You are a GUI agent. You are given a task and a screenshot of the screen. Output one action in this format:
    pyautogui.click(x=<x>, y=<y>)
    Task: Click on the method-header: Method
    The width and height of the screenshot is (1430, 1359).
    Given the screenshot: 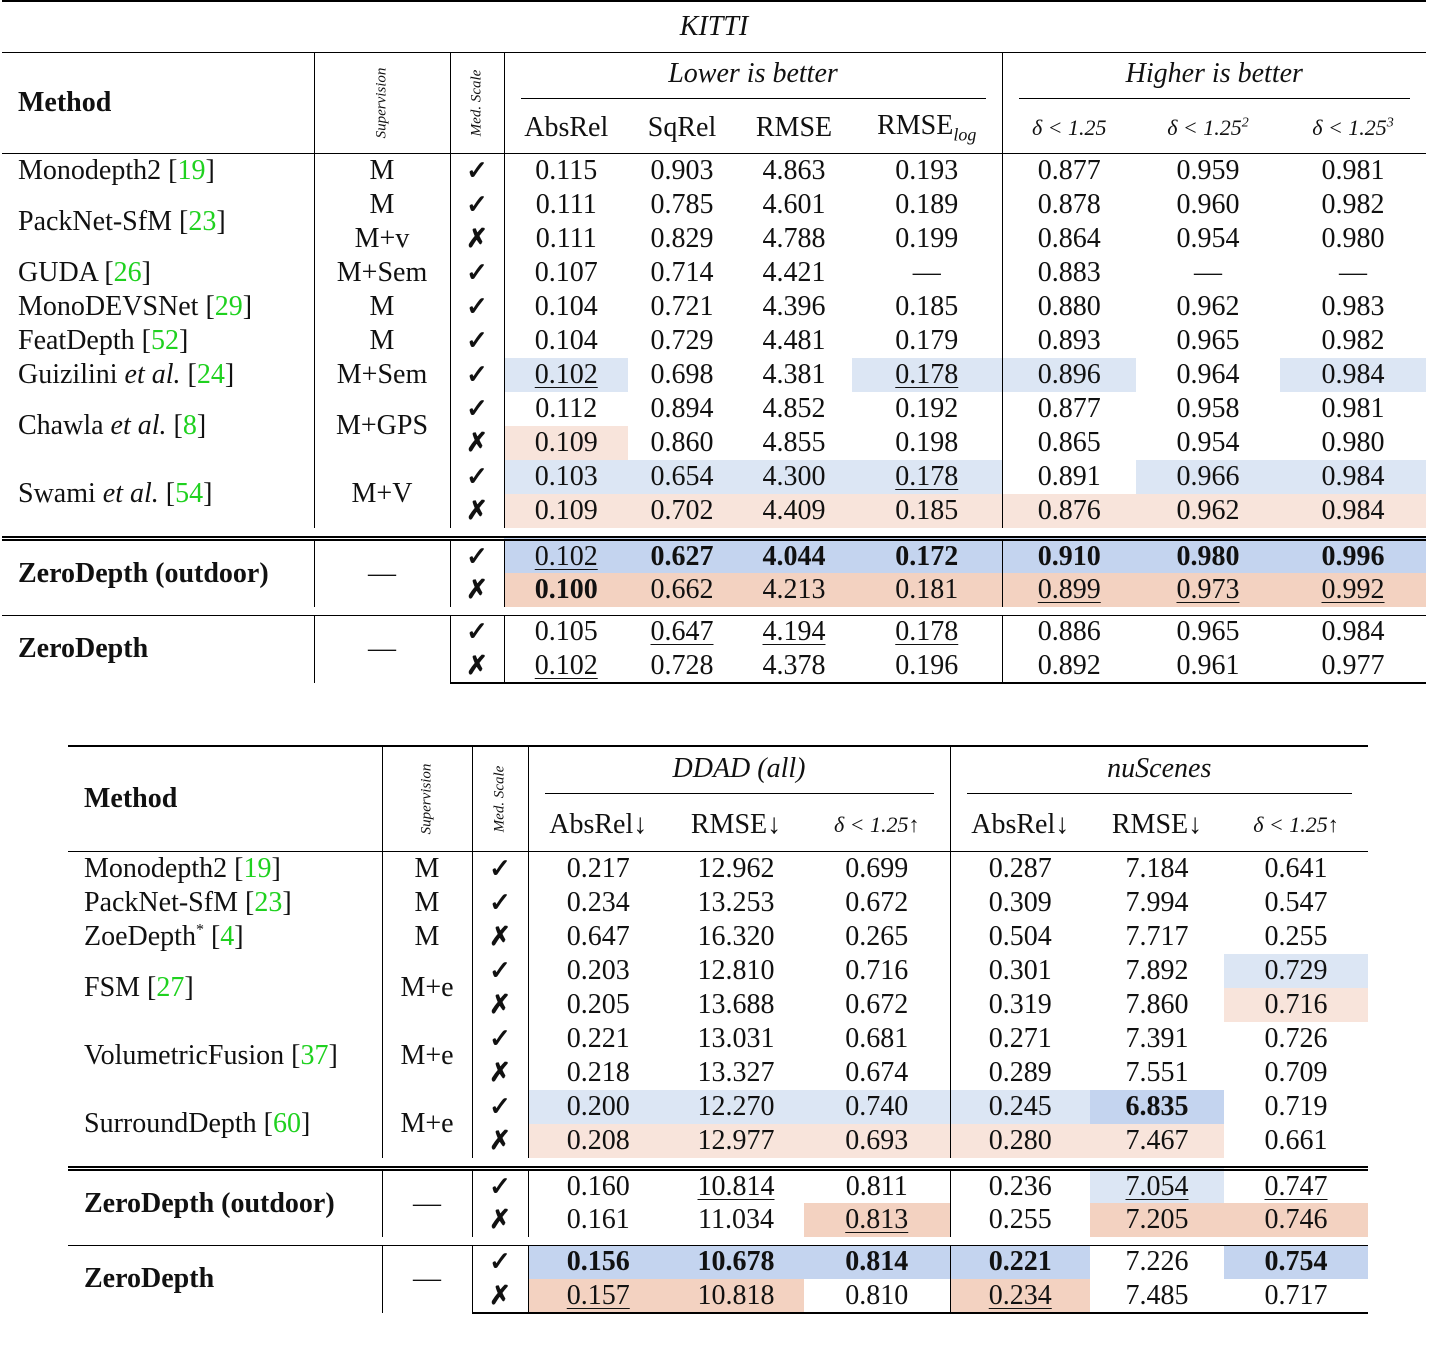 What is the action you would take?
    pyautogui.click(x=158, y=103)
    